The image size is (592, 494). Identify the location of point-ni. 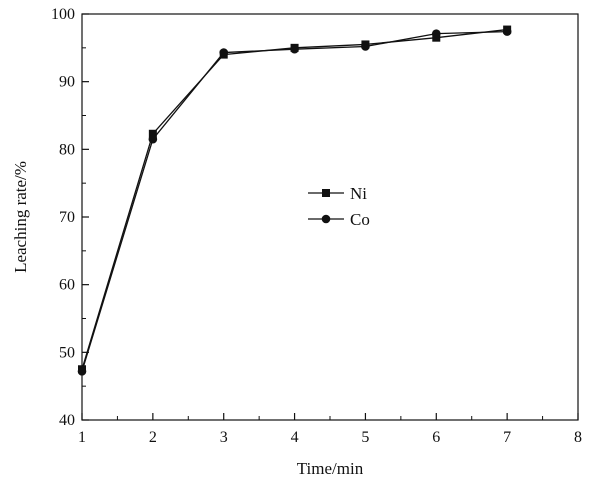
(152, 133).